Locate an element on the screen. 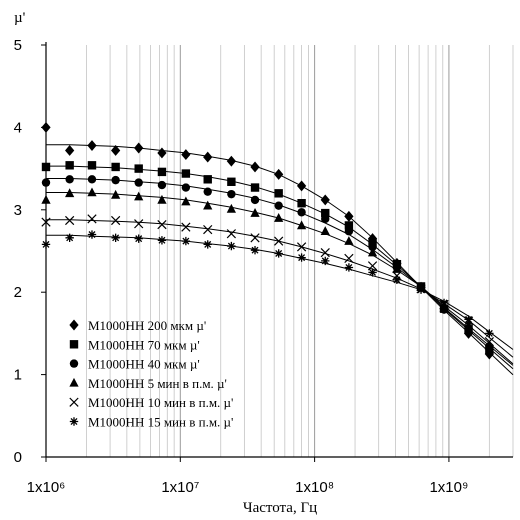 This screenshot has width=520, height=520. legend-label: M1000HH 200 мкм µ' is located at coordinates (147, 325).